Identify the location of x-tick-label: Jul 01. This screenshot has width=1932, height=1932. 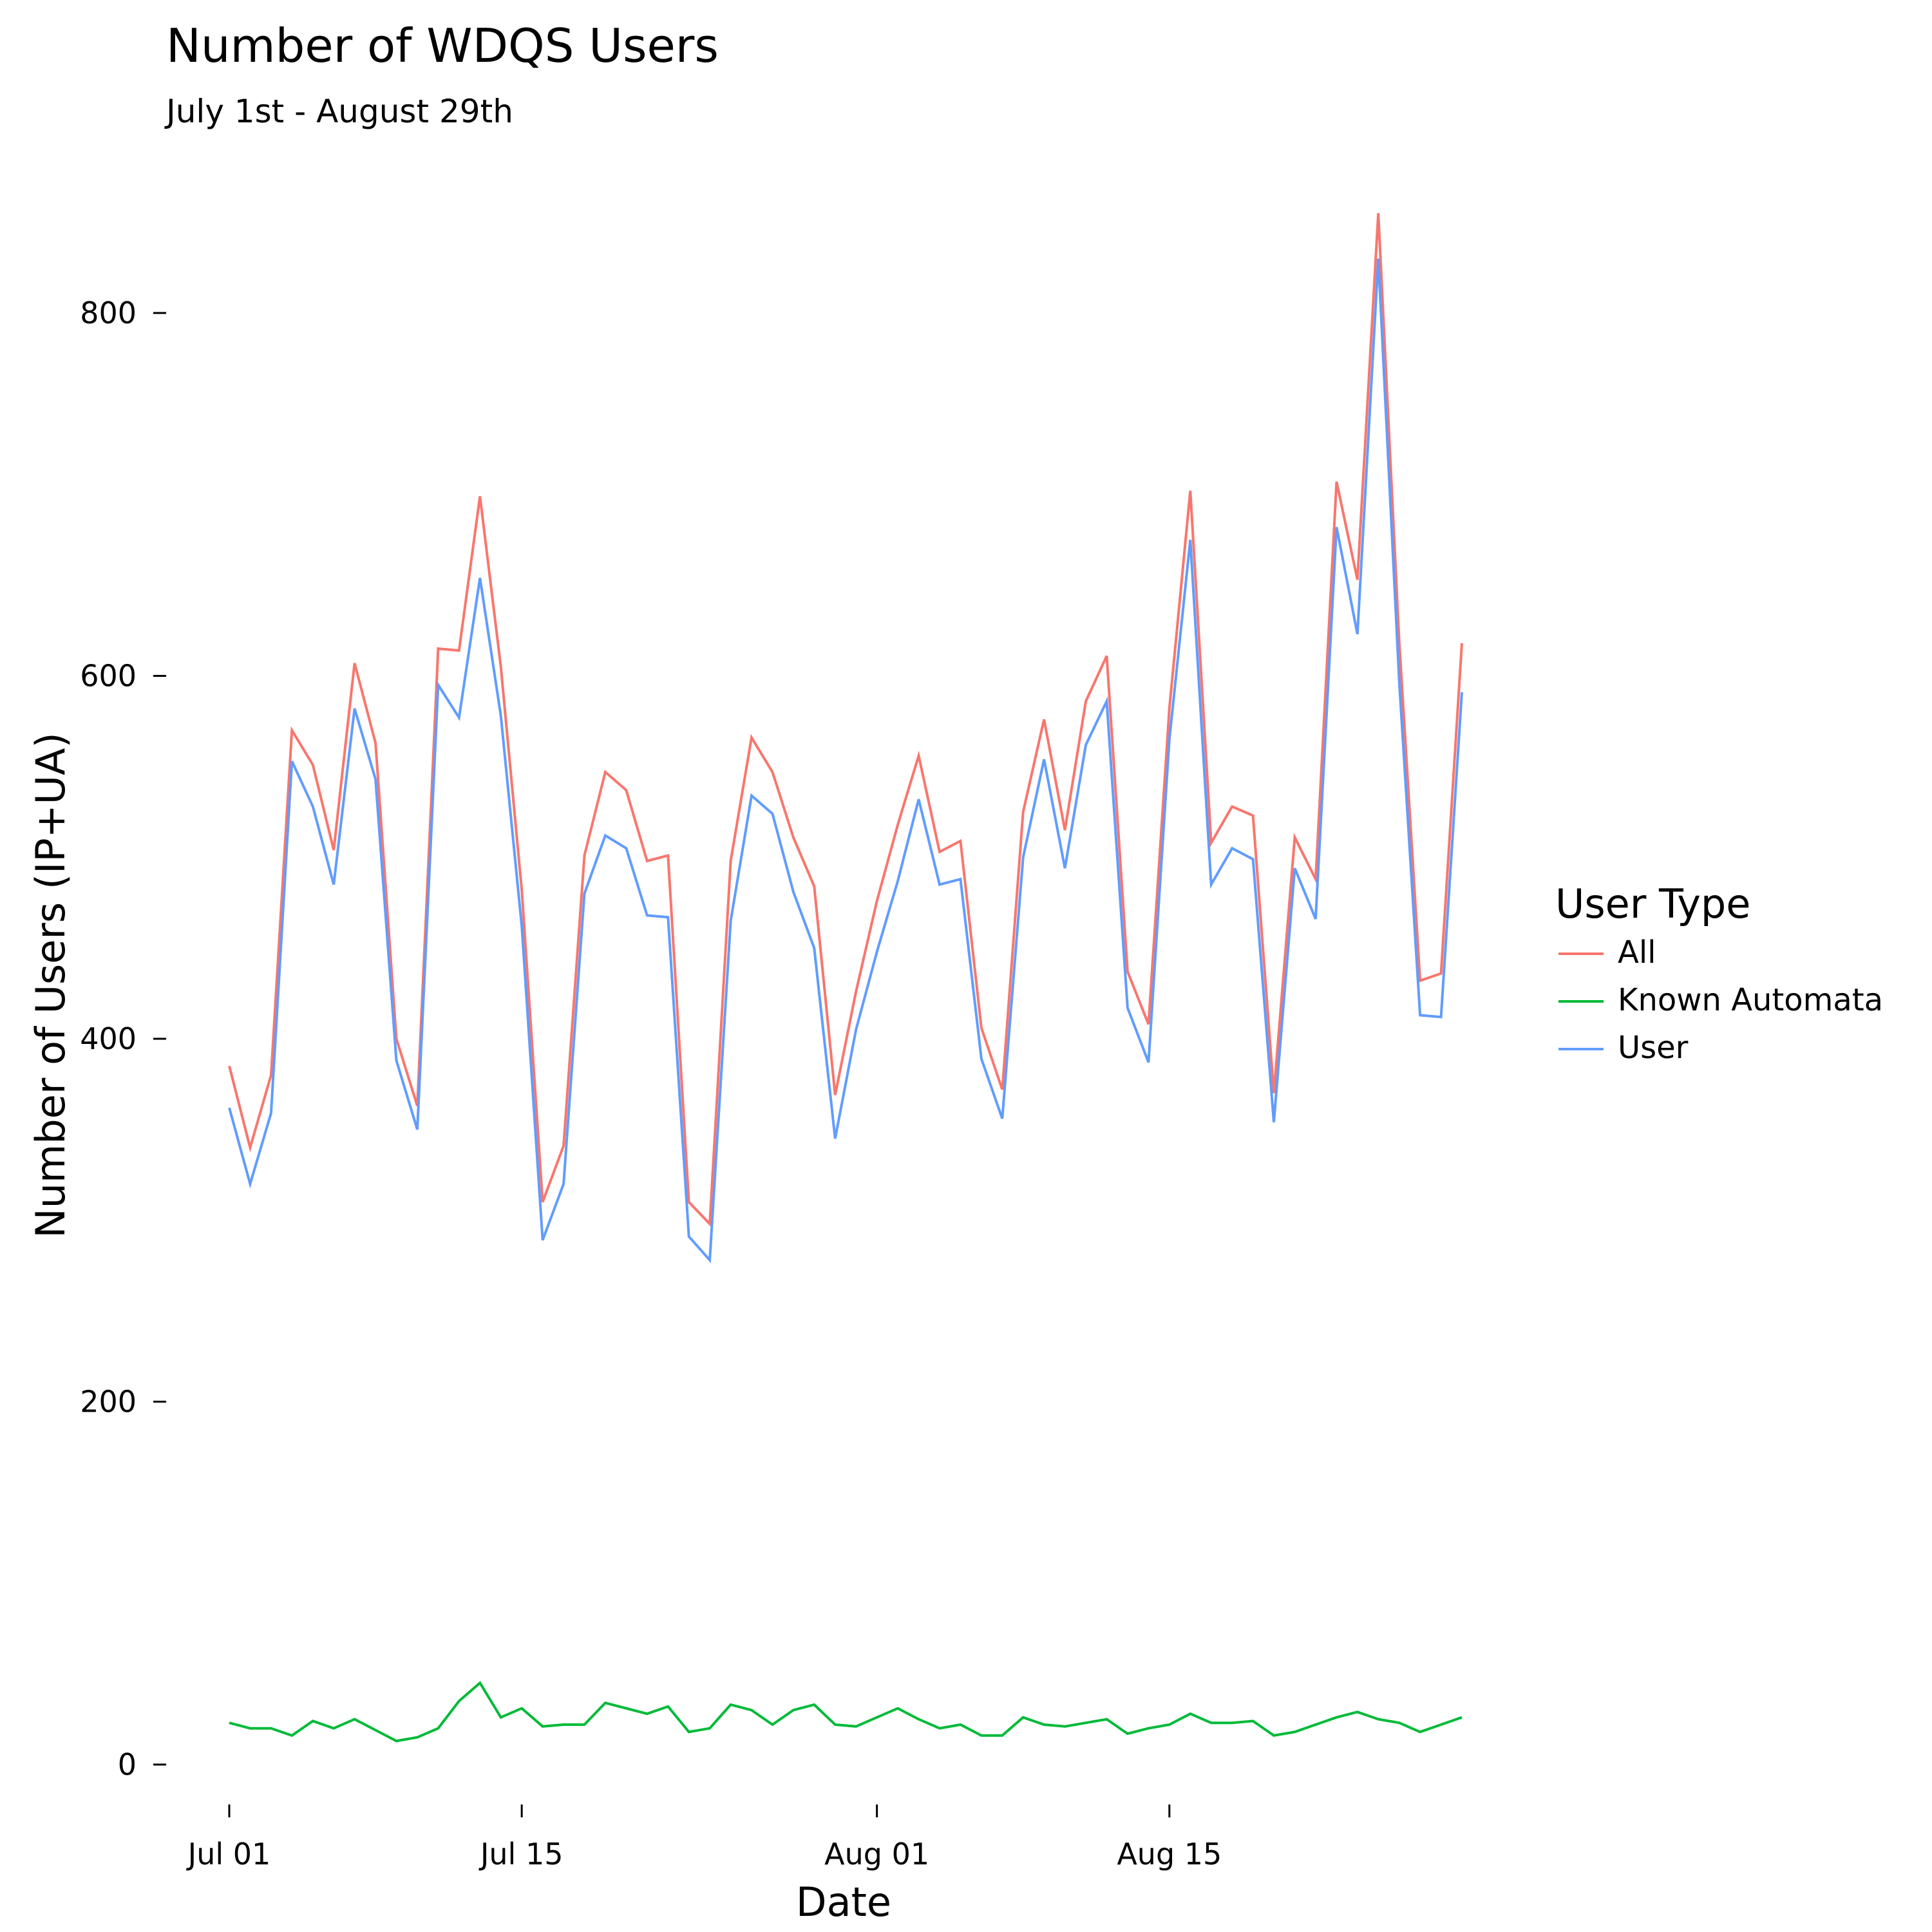
(229, 1854).